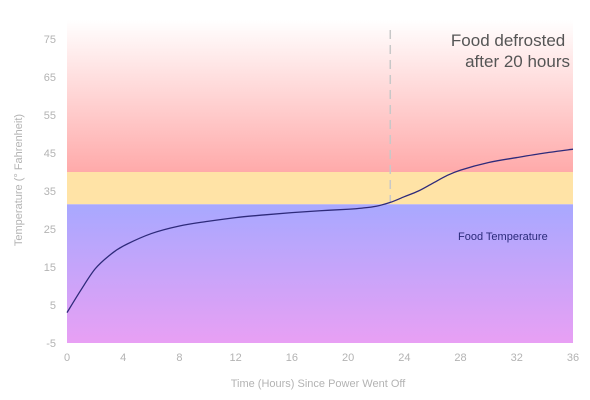  Describe the element at coordinates (50, 78) in the screenshot. I see `y-tick-label: 65` at that location.